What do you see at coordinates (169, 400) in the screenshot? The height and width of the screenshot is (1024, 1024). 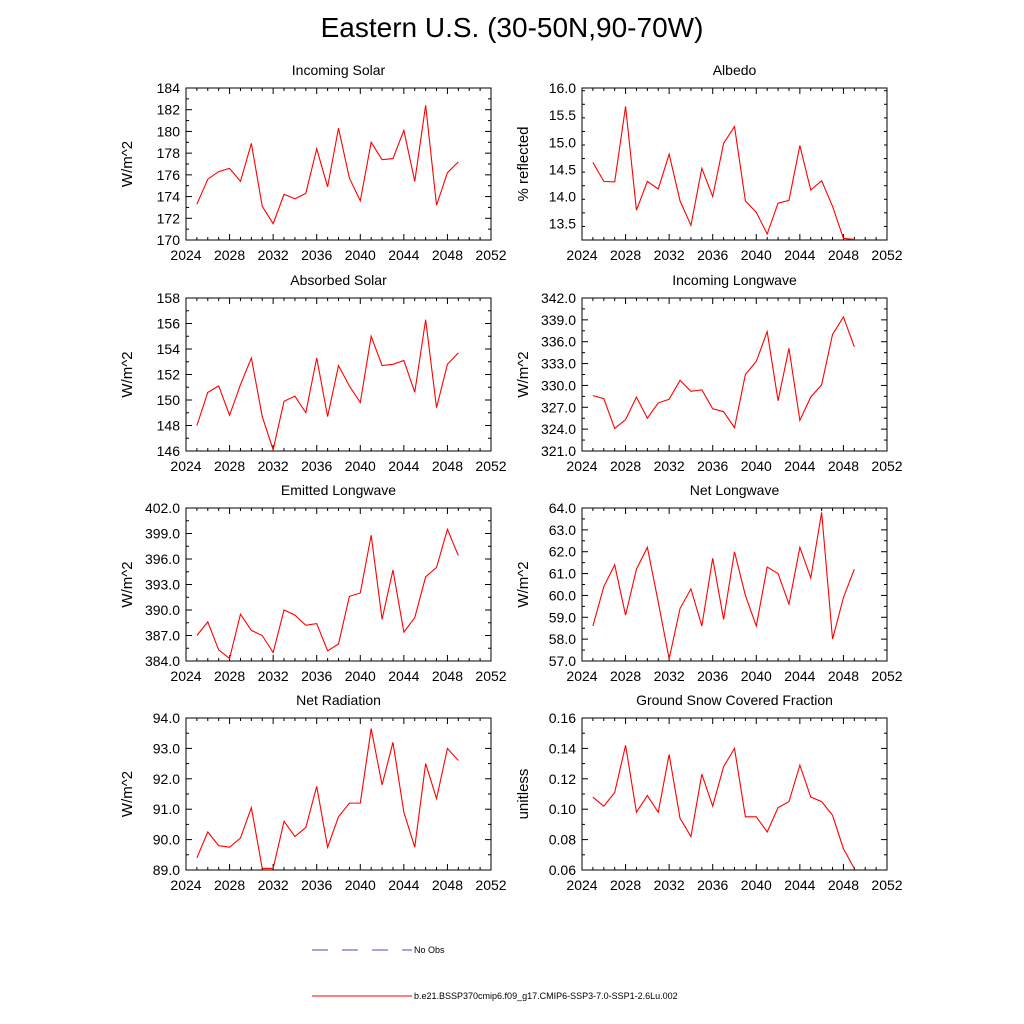 I see `y-tick-label: 150` at bounding box center [169, 400].